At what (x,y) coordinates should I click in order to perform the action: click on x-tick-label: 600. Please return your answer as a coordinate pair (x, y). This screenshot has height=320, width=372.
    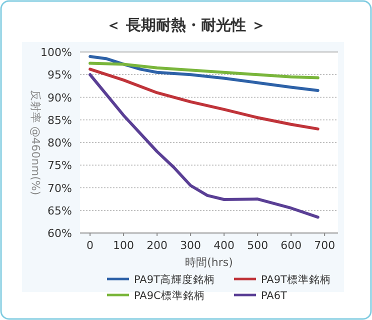
    Looking at the image, I should click on (291, 245).